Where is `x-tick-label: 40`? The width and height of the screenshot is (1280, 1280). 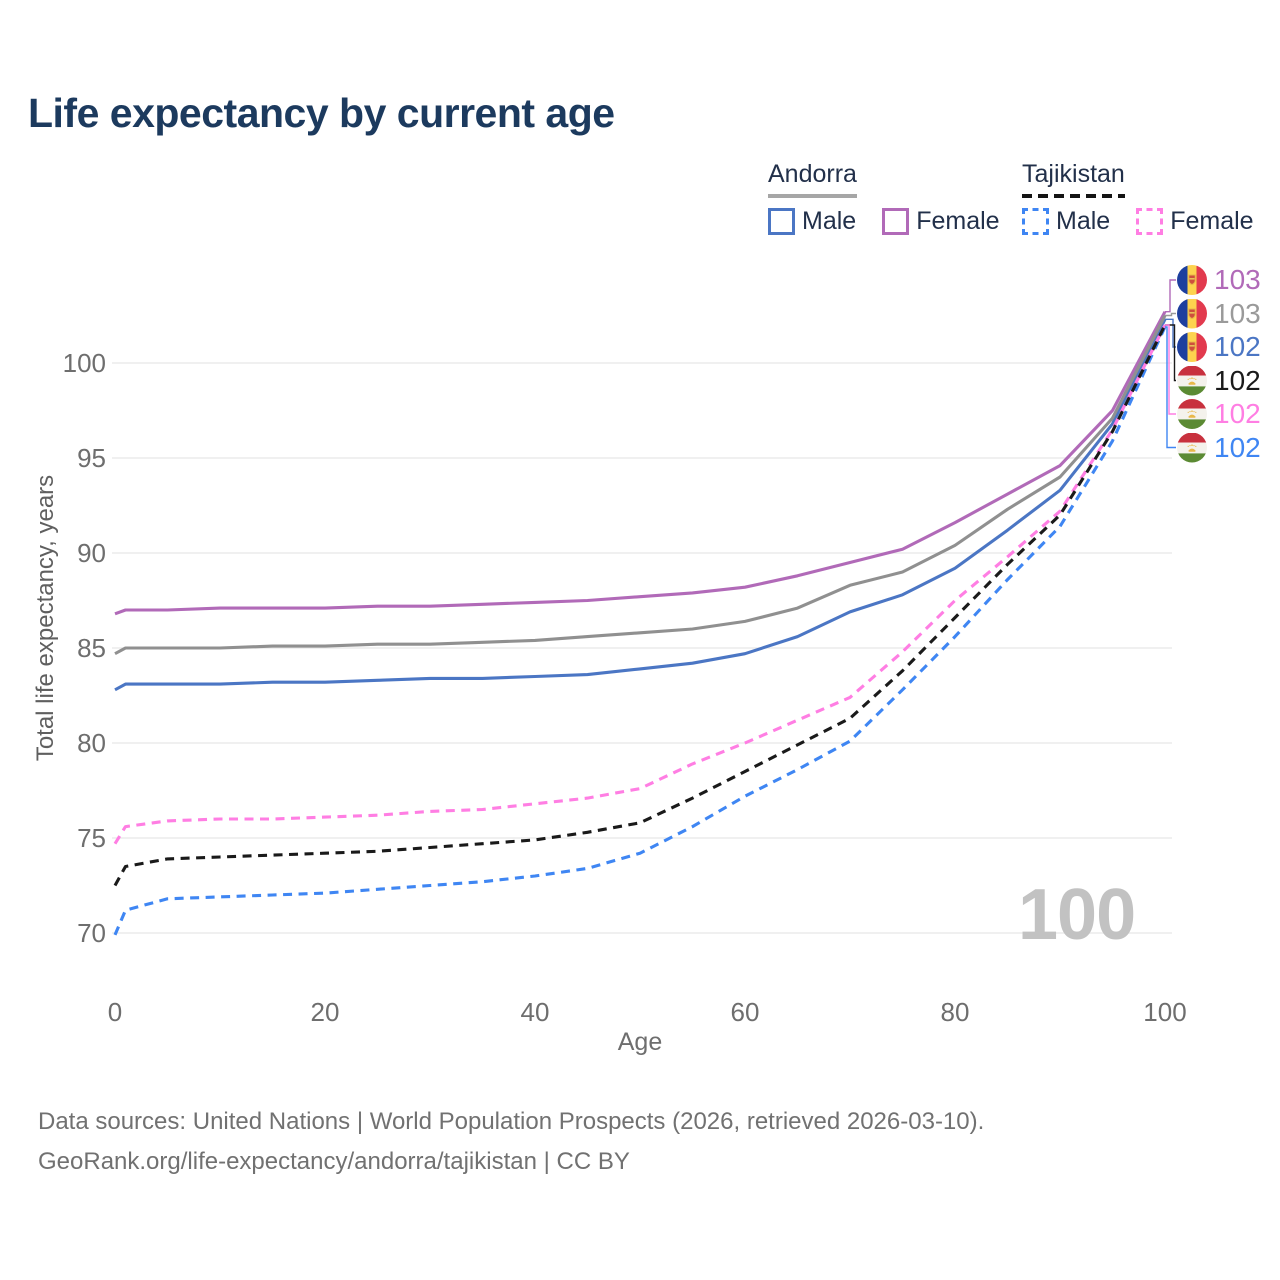
x-tick-label: 40 is located at coordinates (535, 1012).